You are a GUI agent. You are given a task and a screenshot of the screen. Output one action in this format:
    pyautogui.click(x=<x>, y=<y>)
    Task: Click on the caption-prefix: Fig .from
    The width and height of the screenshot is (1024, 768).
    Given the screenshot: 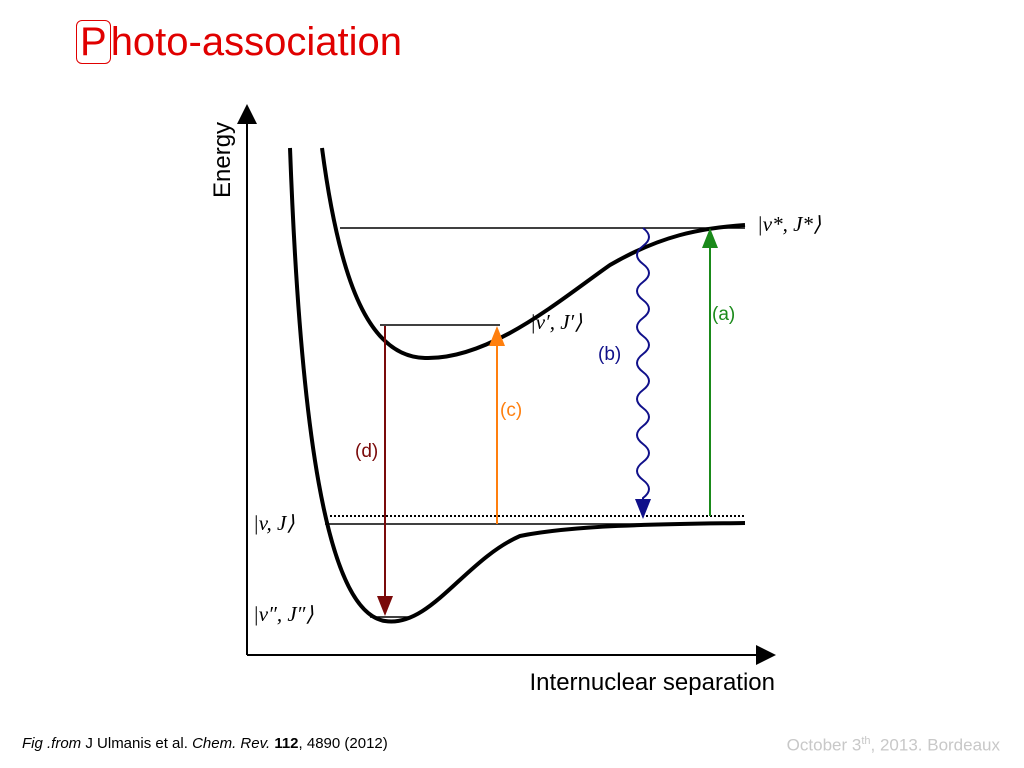 What is the action you would take?
    pyautogui.click(x=52, y=743)
    